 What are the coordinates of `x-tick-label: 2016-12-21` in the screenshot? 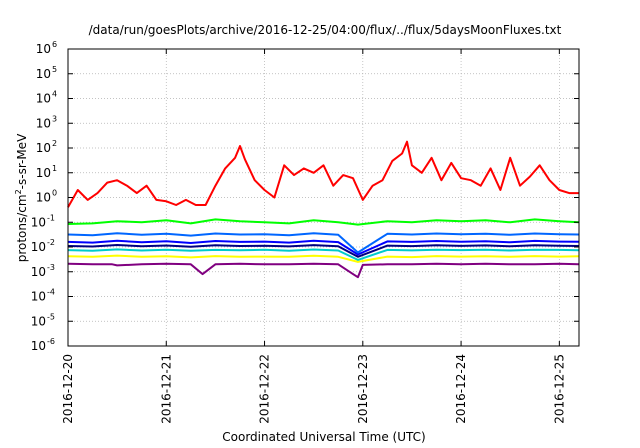 It's located at (166, 389).